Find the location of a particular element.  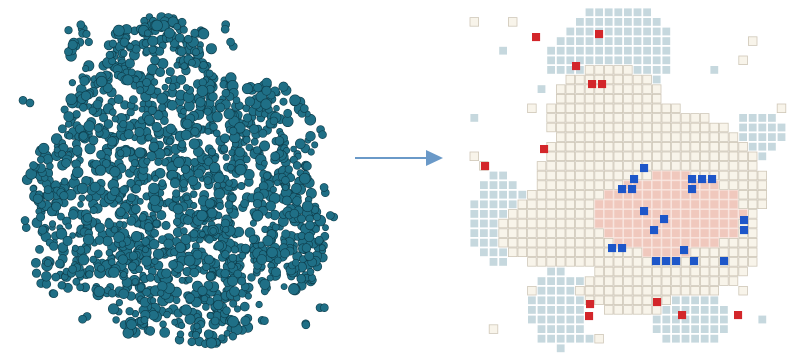

blue-marker is located at coordinates (664, 219).